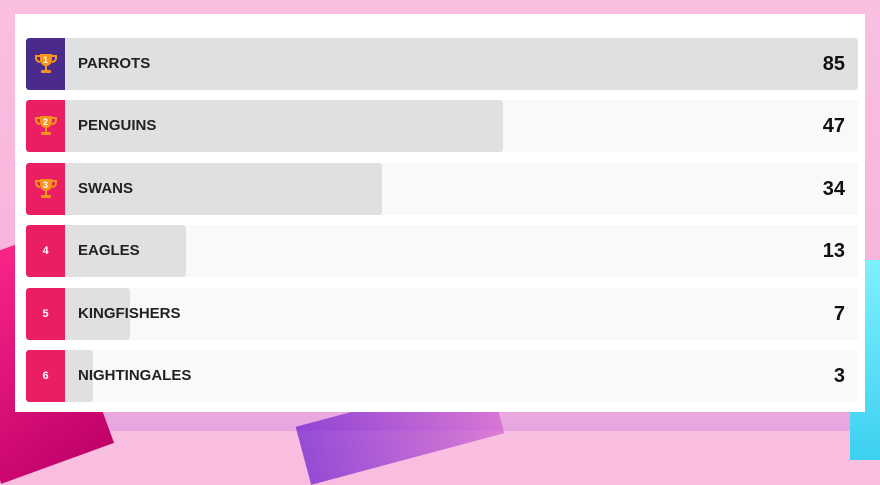 Image resolution: width=880 pixels, height=485 pixels. Describe the element at coordinates (833, 188) in the screenshot. I see `team-score: 34` at that location.